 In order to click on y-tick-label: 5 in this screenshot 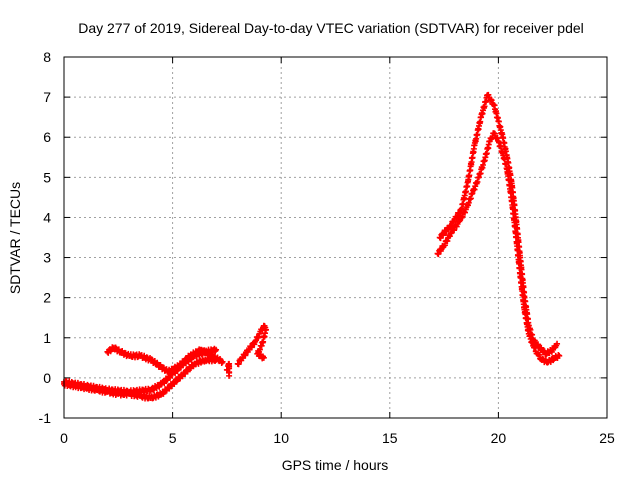, I will do `click(47, 177)`.